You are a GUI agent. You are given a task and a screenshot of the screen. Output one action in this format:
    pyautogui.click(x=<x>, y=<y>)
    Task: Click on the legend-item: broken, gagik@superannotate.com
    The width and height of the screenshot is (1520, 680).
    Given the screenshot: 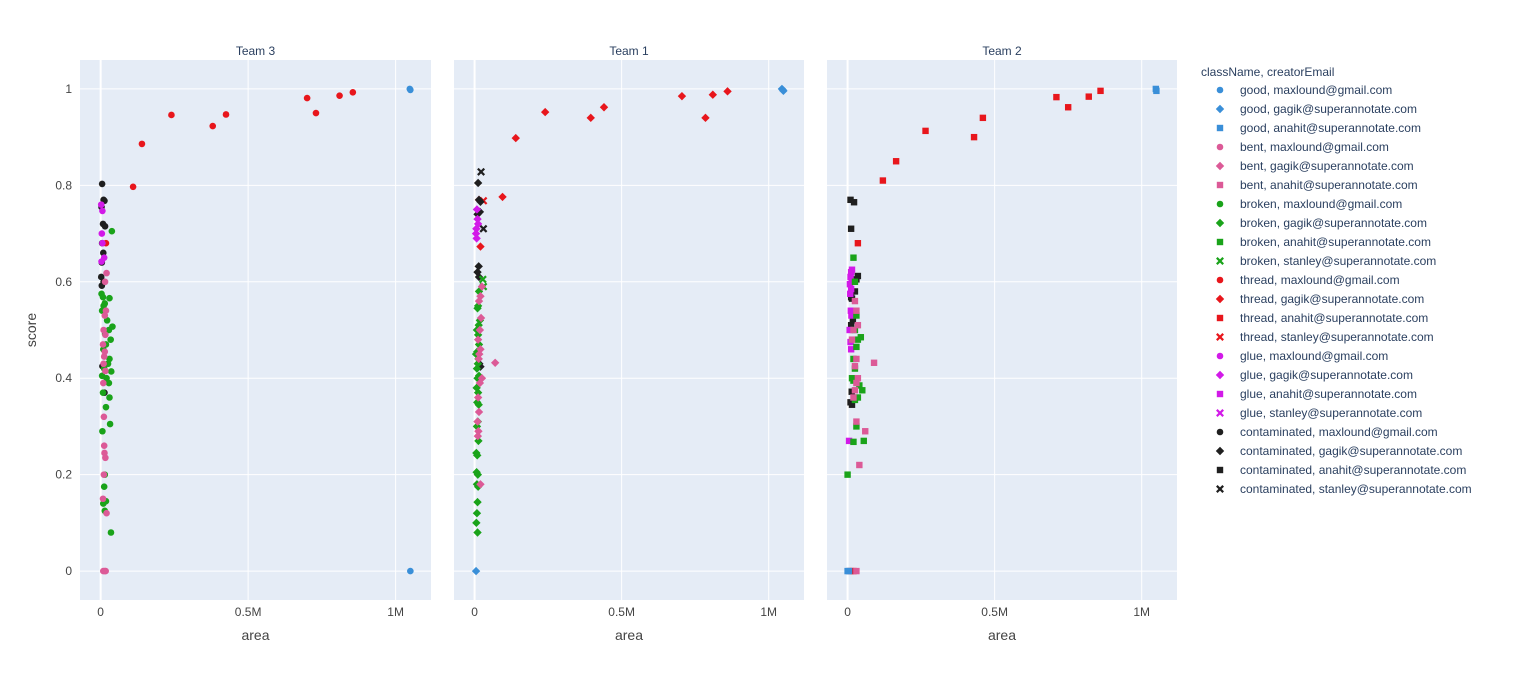 What is the action you would take?
    pyautogui.click(x=1321, y=223)
    